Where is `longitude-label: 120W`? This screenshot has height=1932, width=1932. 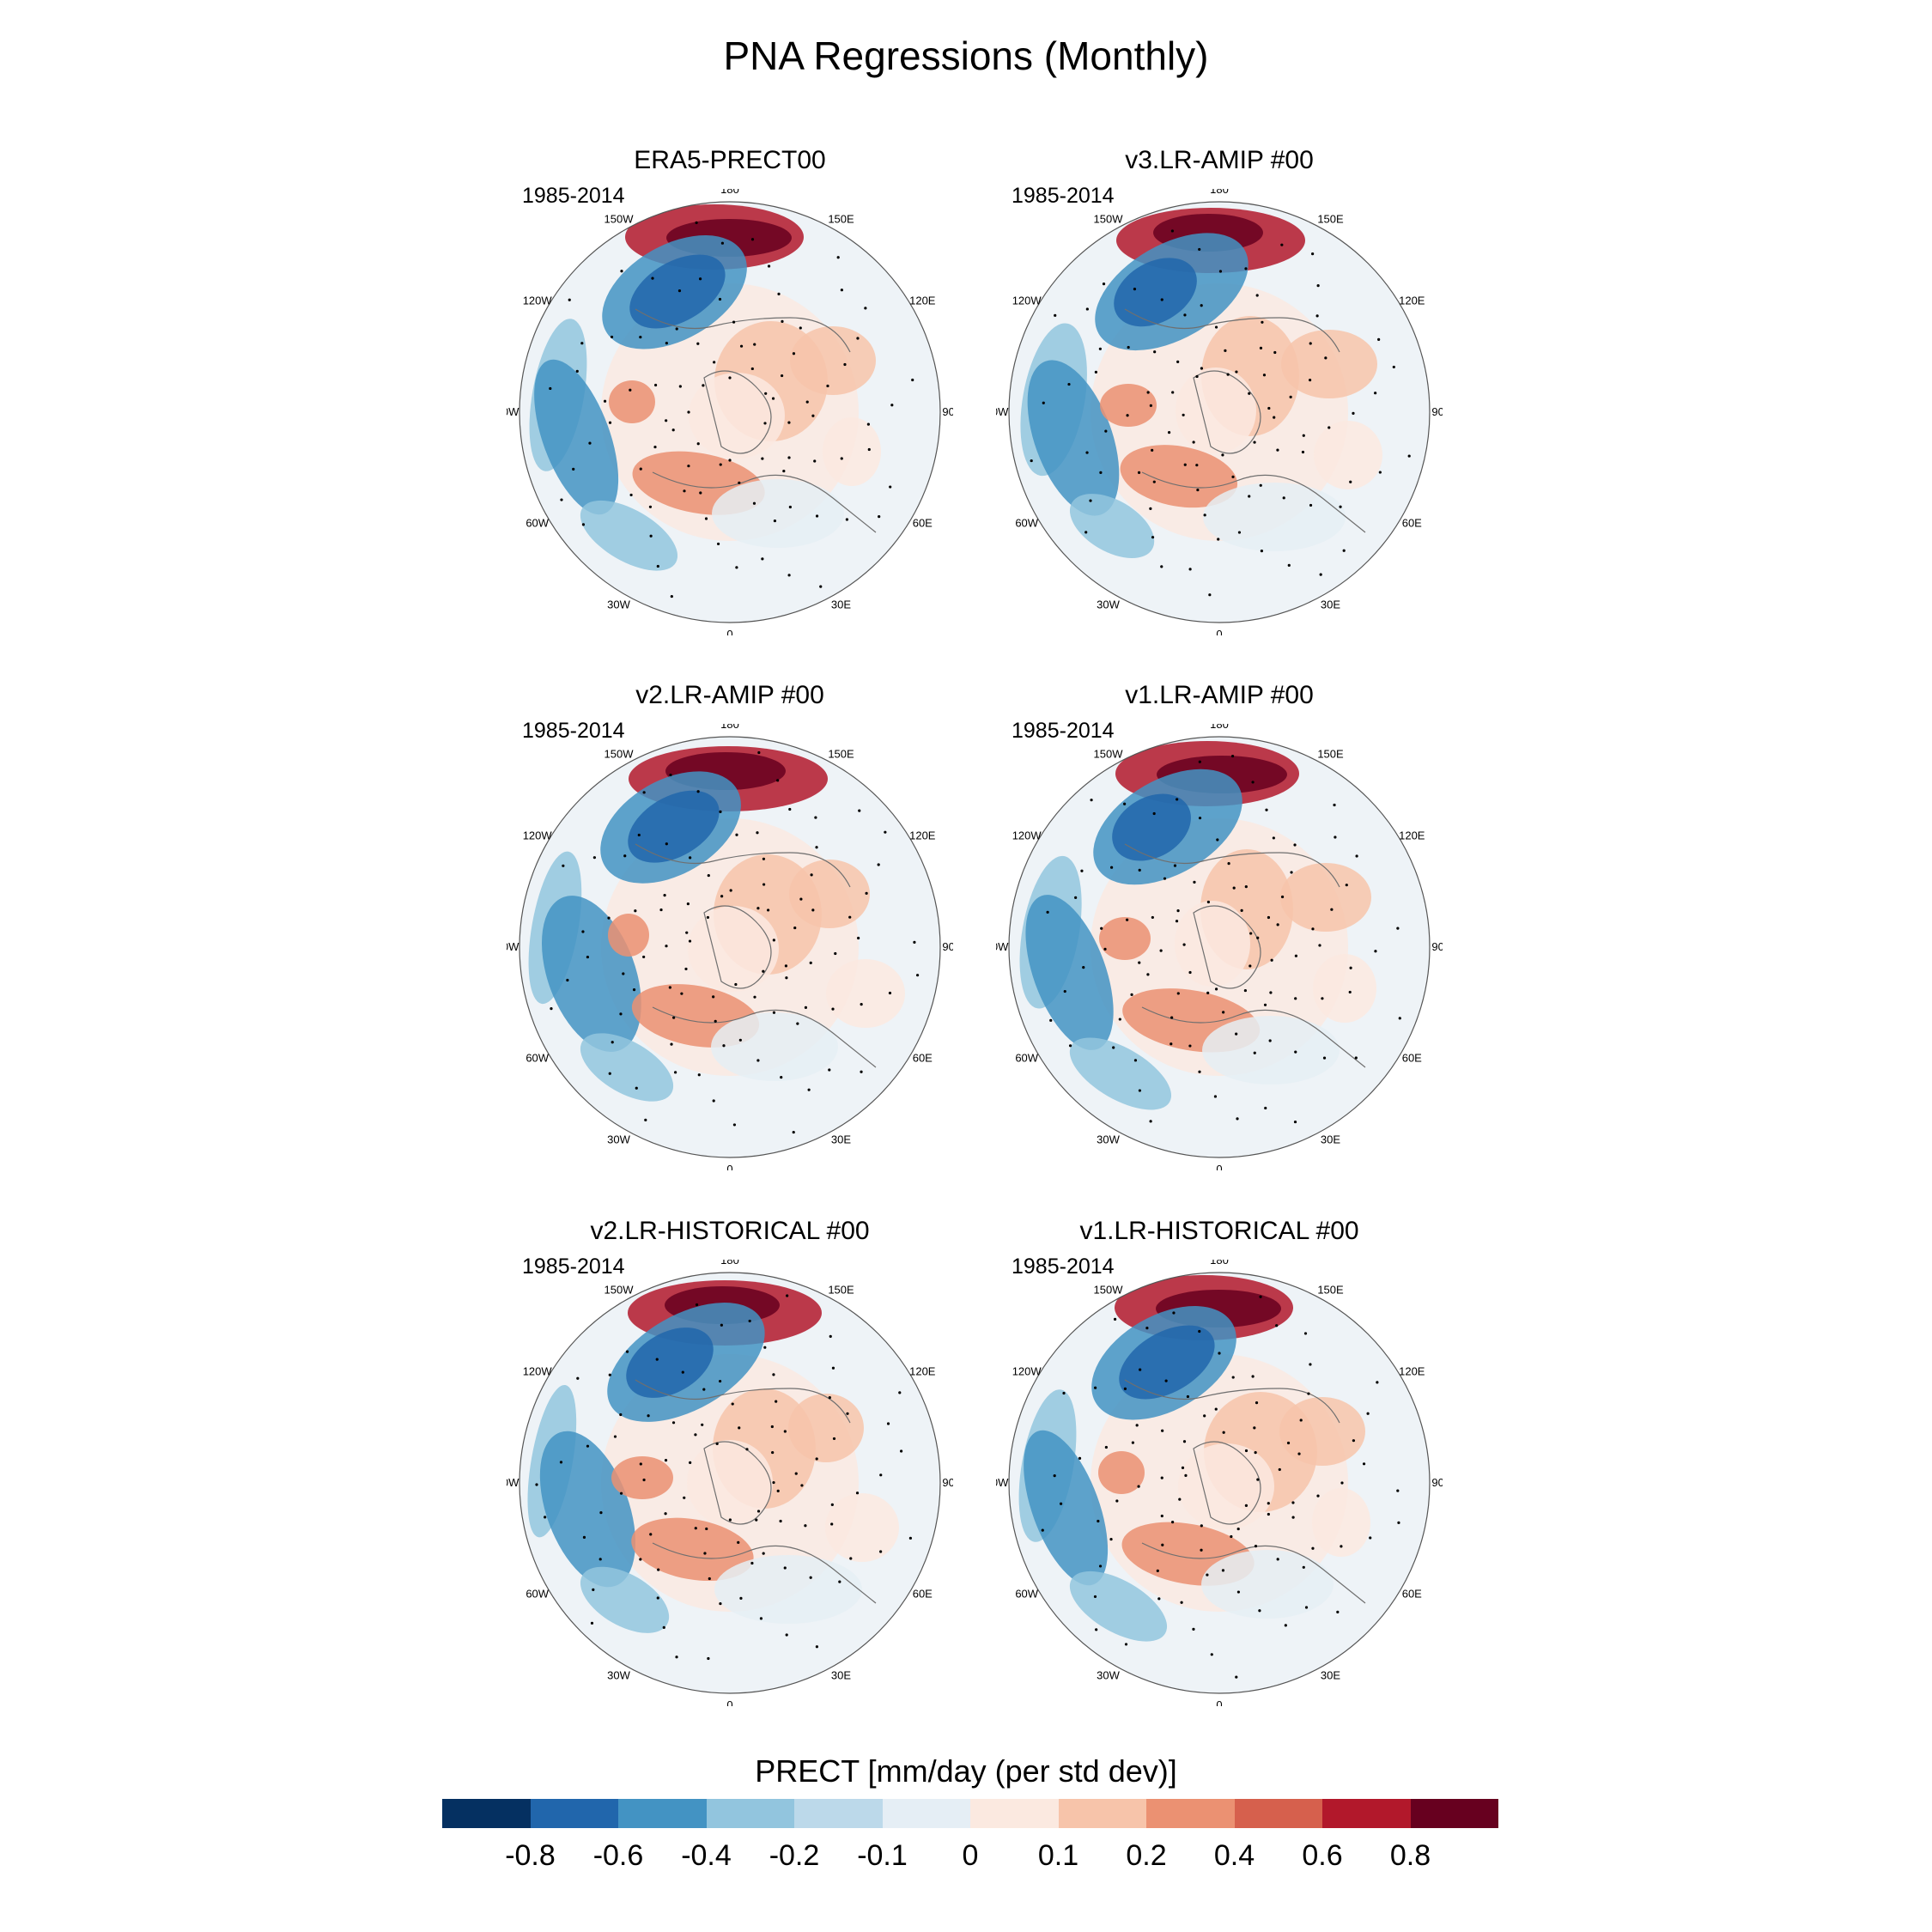
longitude-label: 120W is located at coordinates (1027, 1371).